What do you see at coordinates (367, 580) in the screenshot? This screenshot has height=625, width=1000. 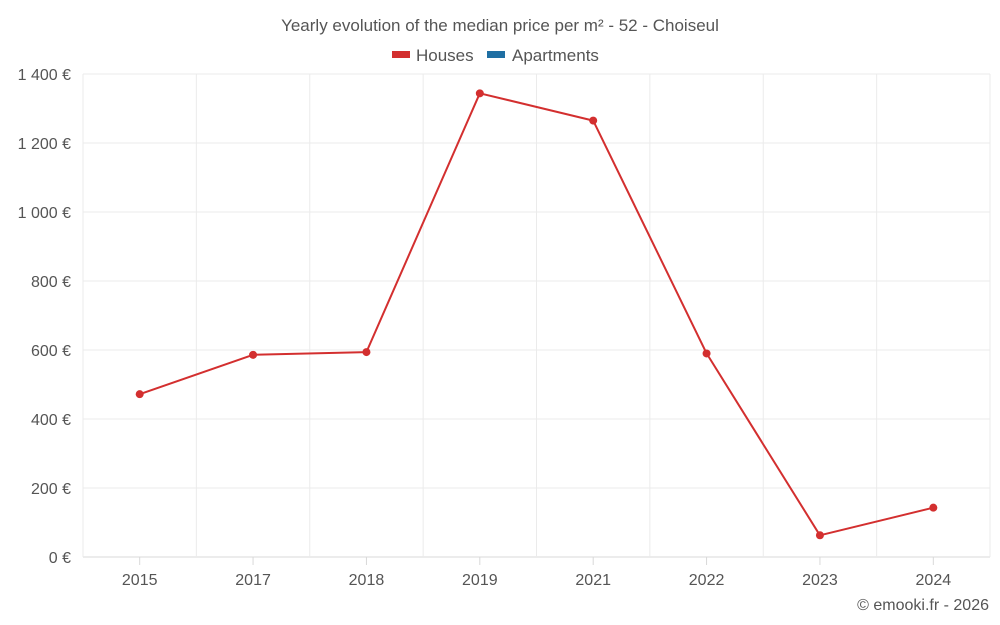 I see `x-tick-label: 2018` at bounding box center [367, 580].